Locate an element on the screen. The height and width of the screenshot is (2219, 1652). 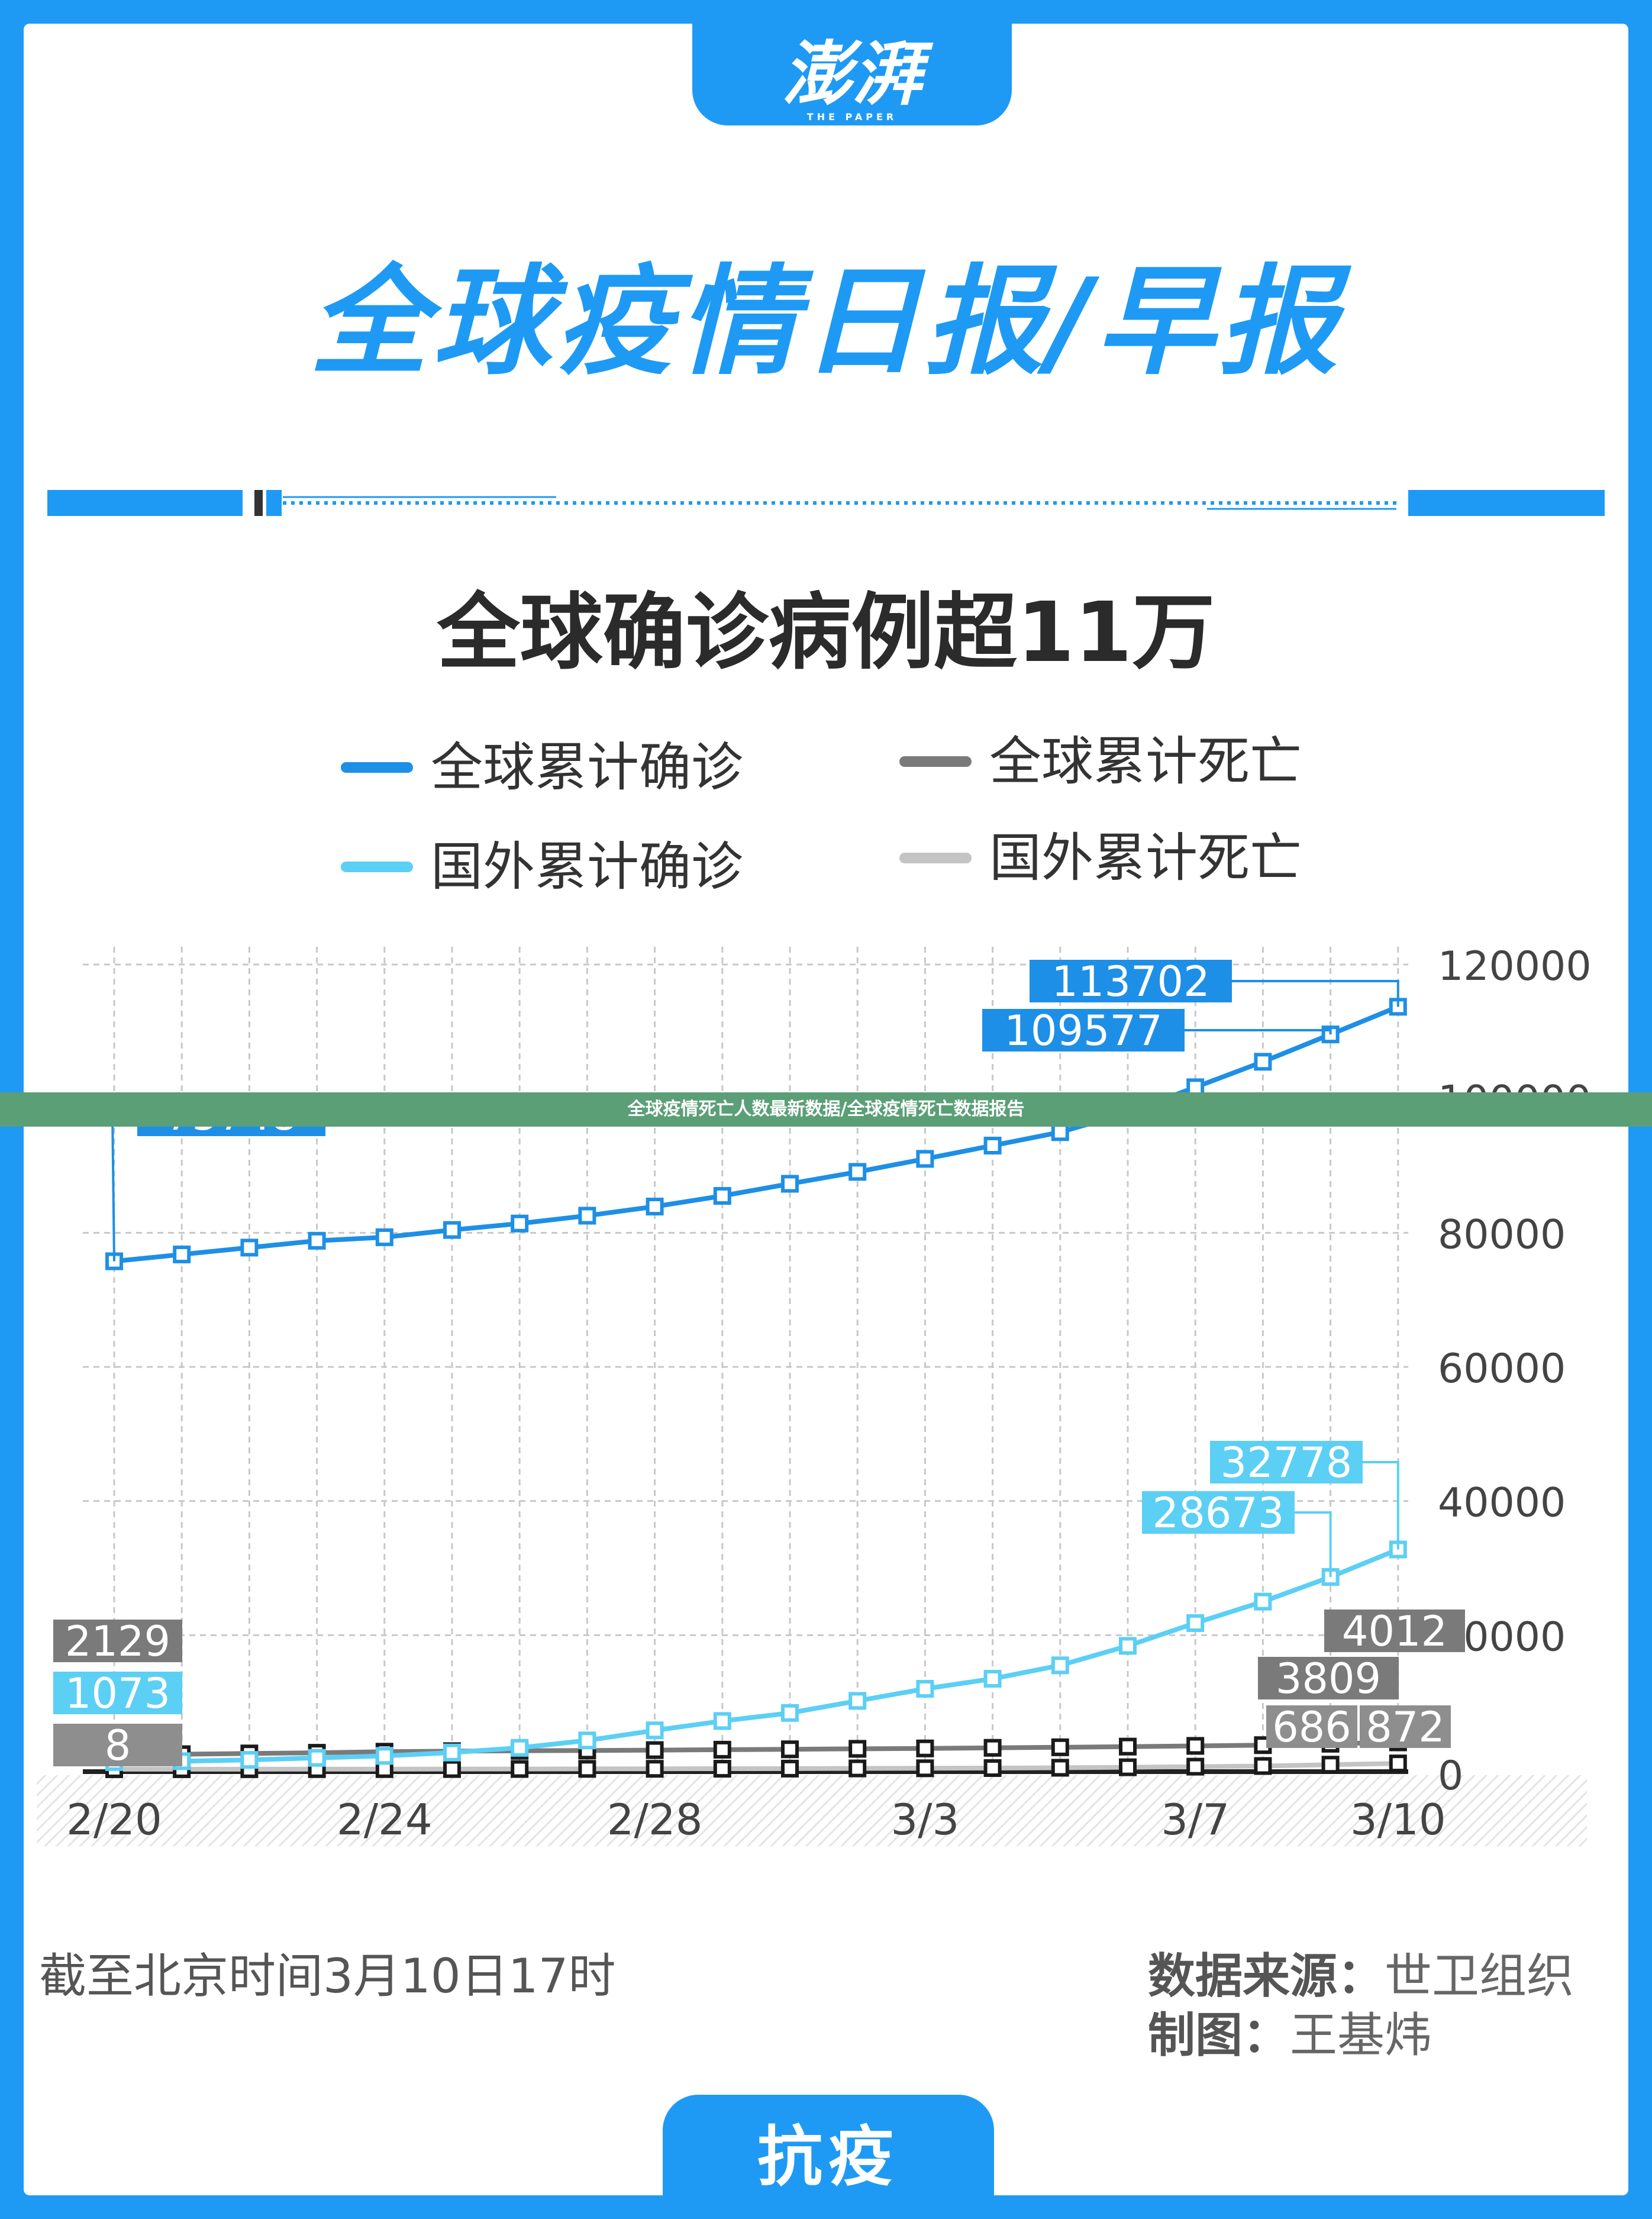
y-tick-label: 80000 is located at coordinates (1502, 1234).